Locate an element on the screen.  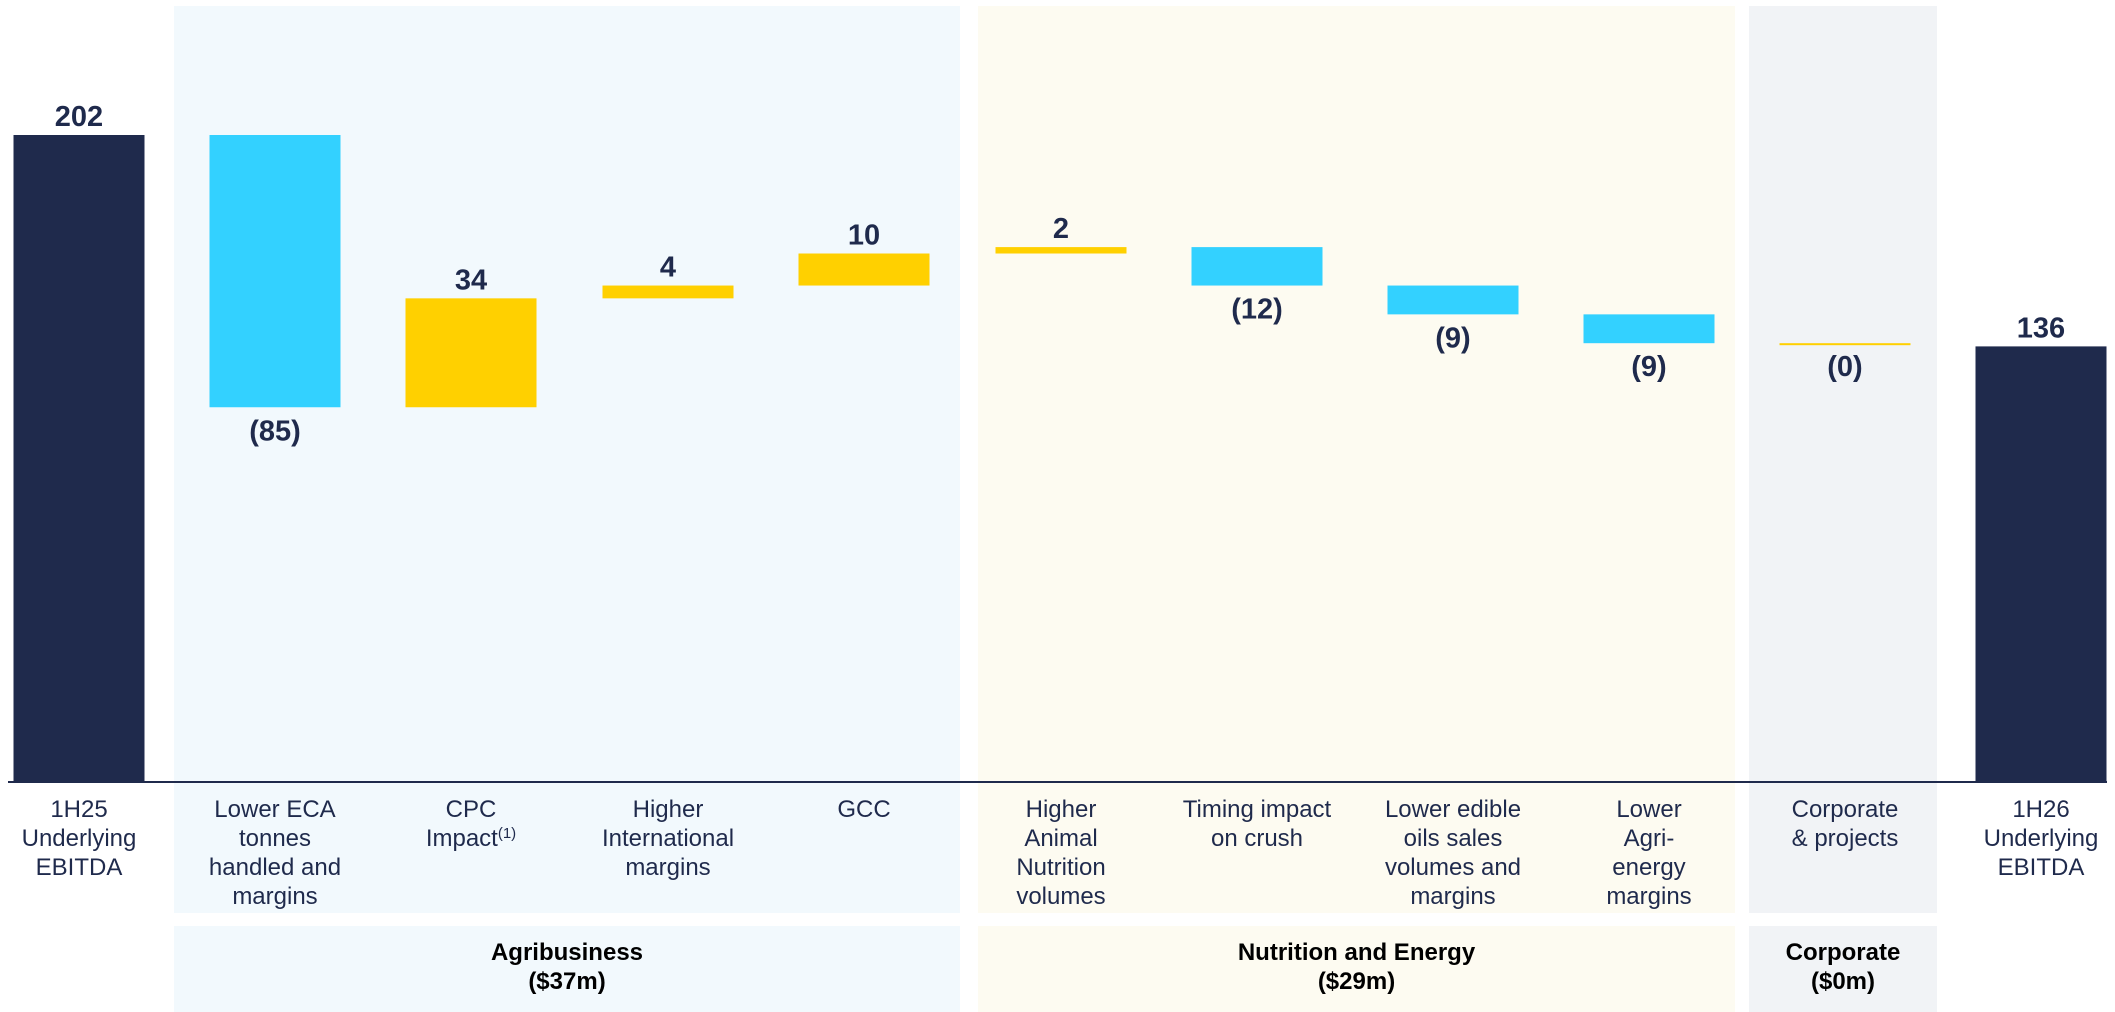
segment-name: Corporate is located at coordinates (1843, 952).